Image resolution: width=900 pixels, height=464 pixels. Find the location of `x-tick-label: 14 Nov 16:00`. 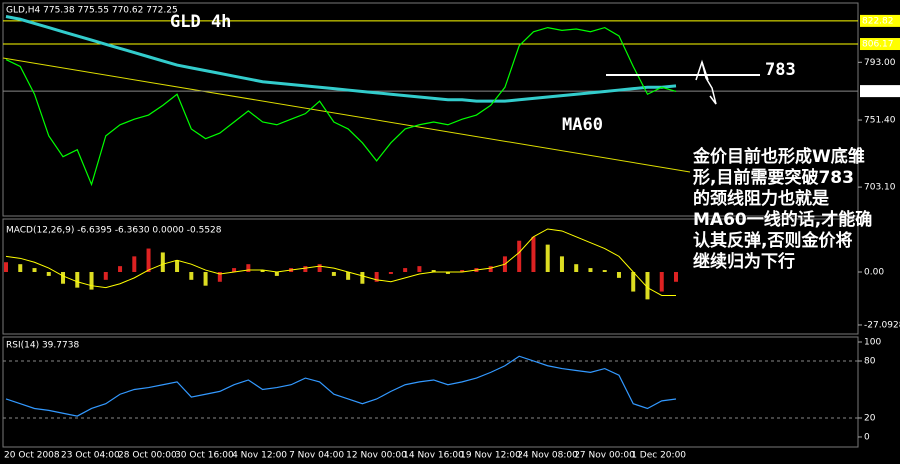

x-tick-label: 14 Nov 16:00 is located at coordinates (433, 456).